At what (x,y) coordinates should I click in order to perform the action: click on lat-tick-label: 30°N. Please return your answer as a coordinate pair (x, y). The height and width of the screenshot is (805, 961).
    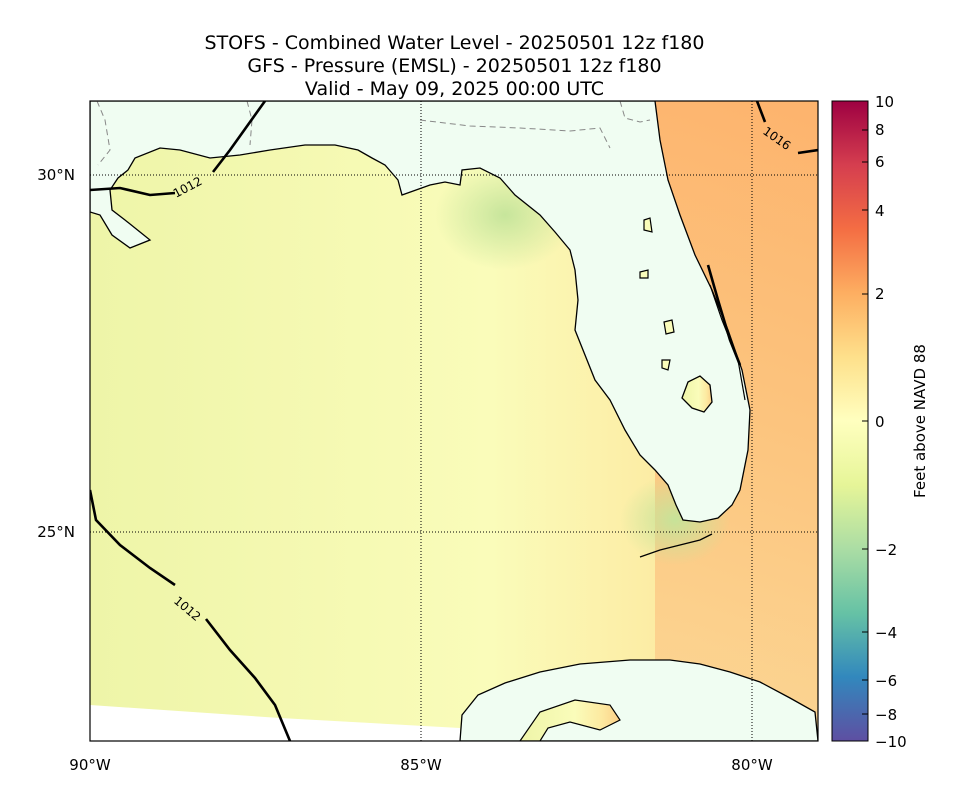
    Looking at the image, I should click on (56, 175).